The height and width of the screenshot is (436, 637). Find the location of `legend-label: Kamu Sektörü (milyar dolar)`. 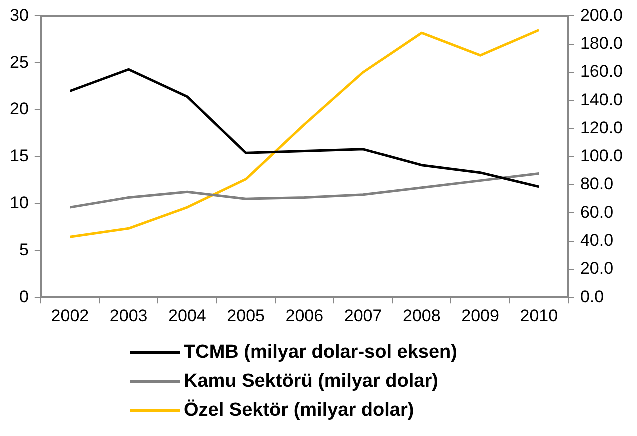

legend-label: Kamu Sektörü (milyar dolar) is located at coordinates (311, 381).